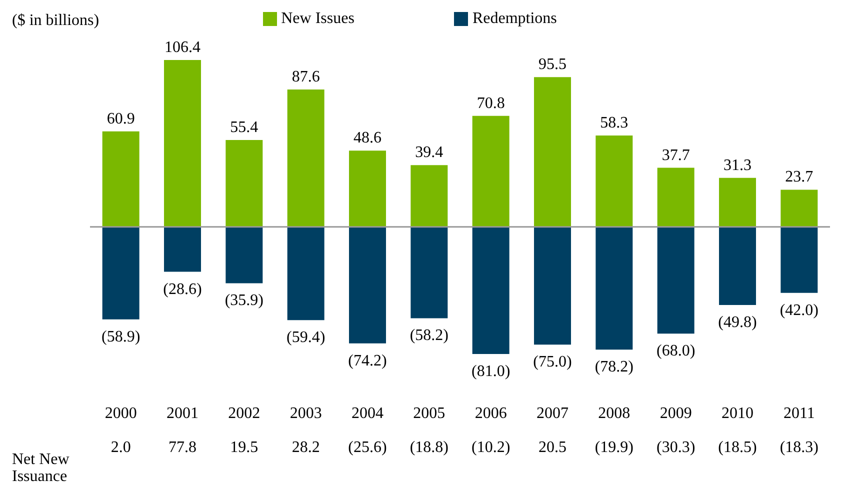 This screenshot has height=487, width=842. I want to click on data-label: 95.5, so click(552, 65).